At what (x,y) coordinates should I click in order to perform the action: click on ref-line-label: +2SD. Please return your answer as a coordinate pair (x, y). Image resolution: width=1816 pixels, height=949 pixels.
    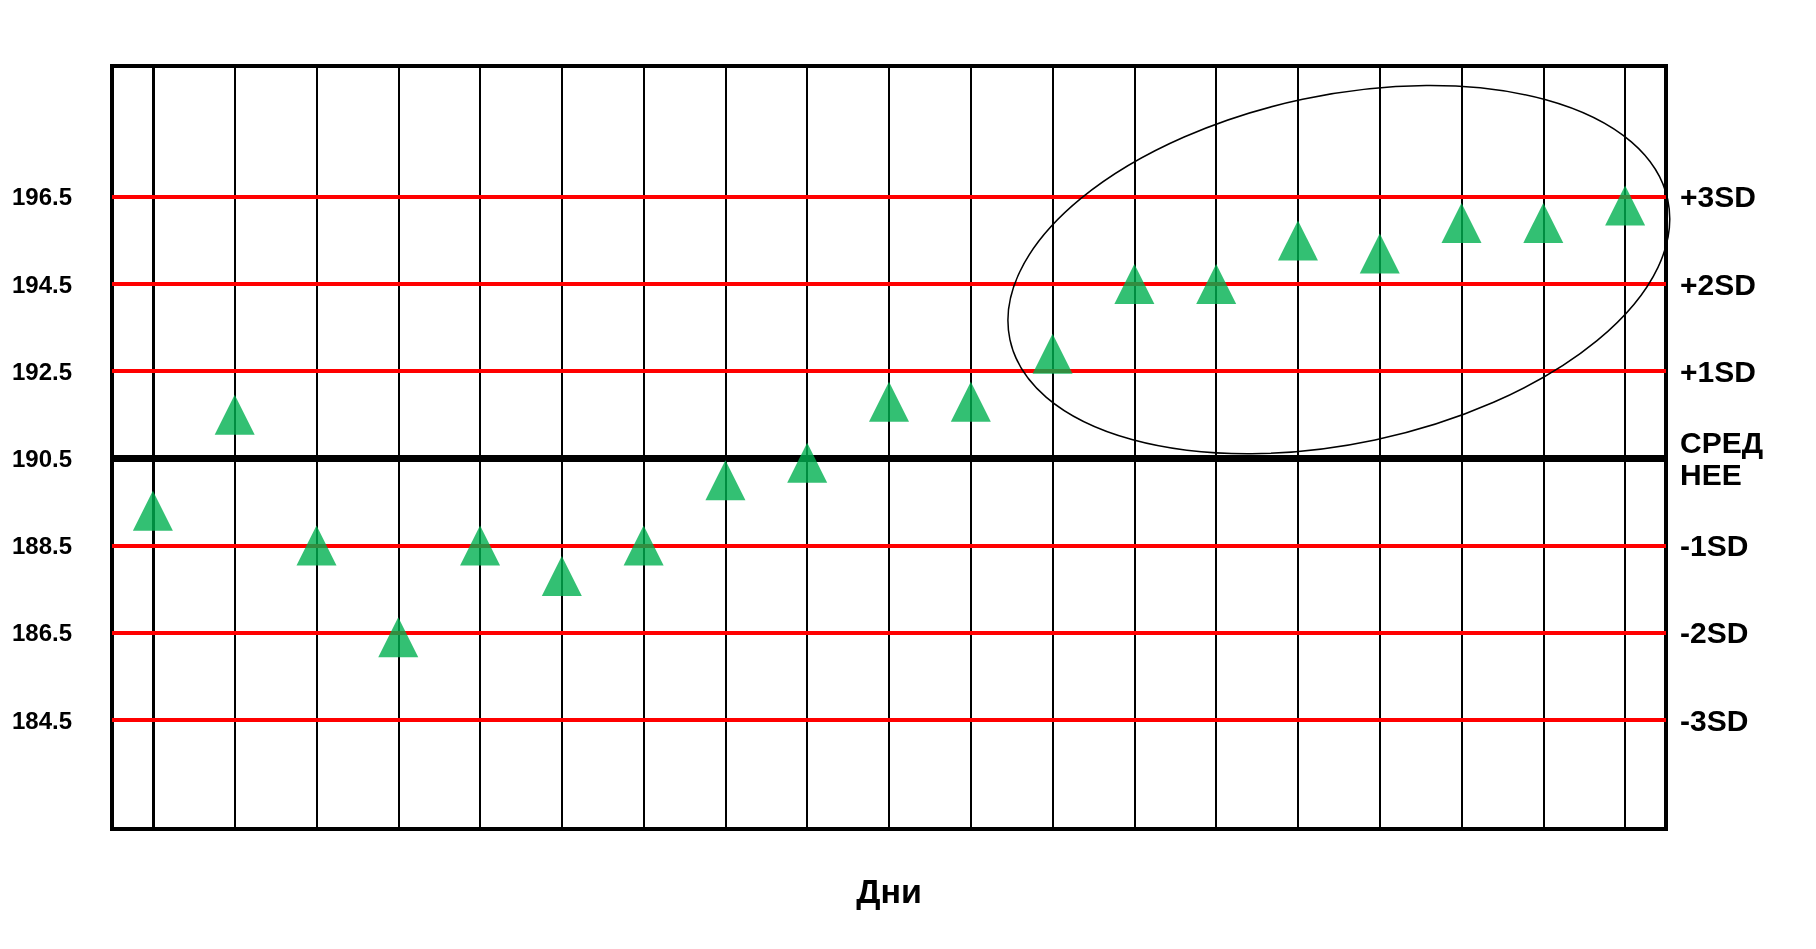
    Looking at the image, I should click on (1718, 284).